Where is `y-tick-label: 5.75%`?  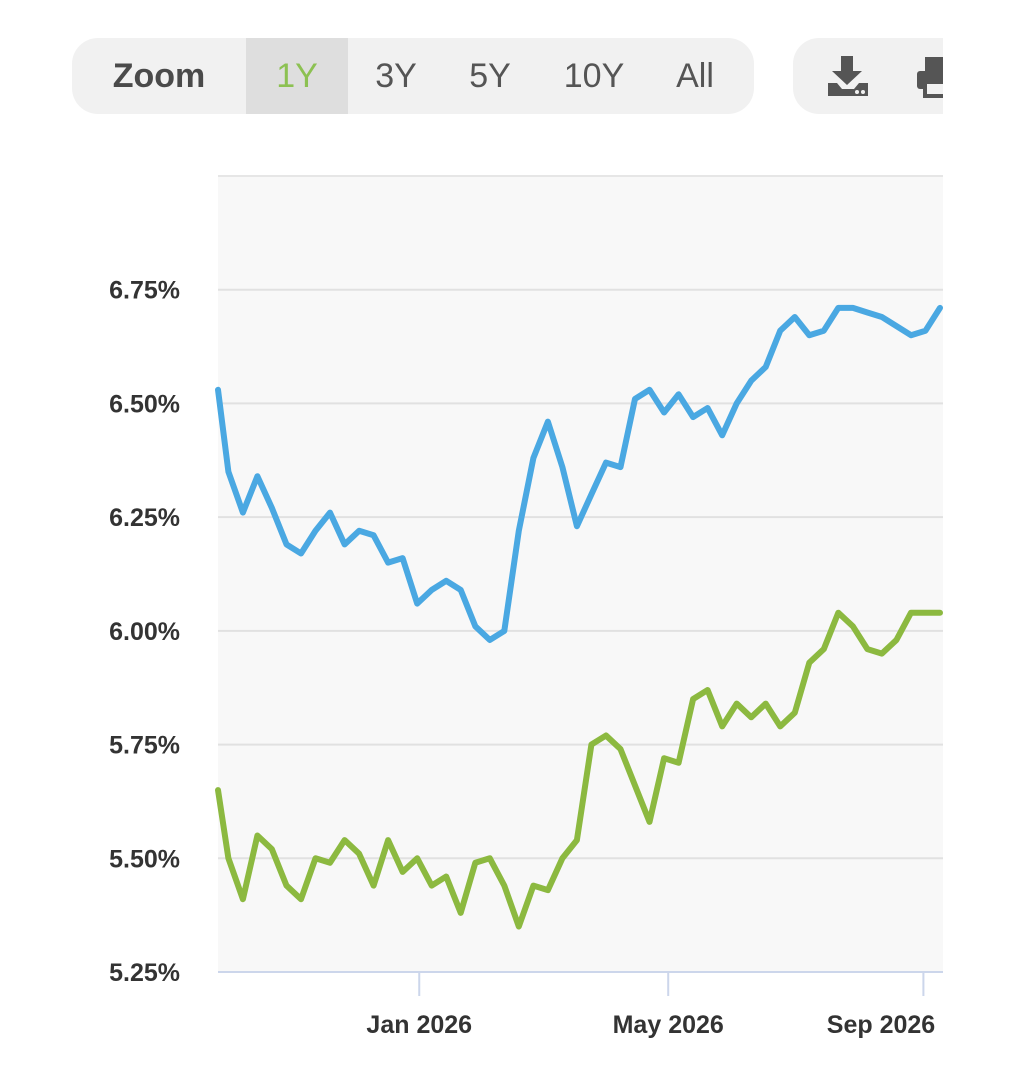 y-tick-label: 5.75% is located at coordinates (144, 746).